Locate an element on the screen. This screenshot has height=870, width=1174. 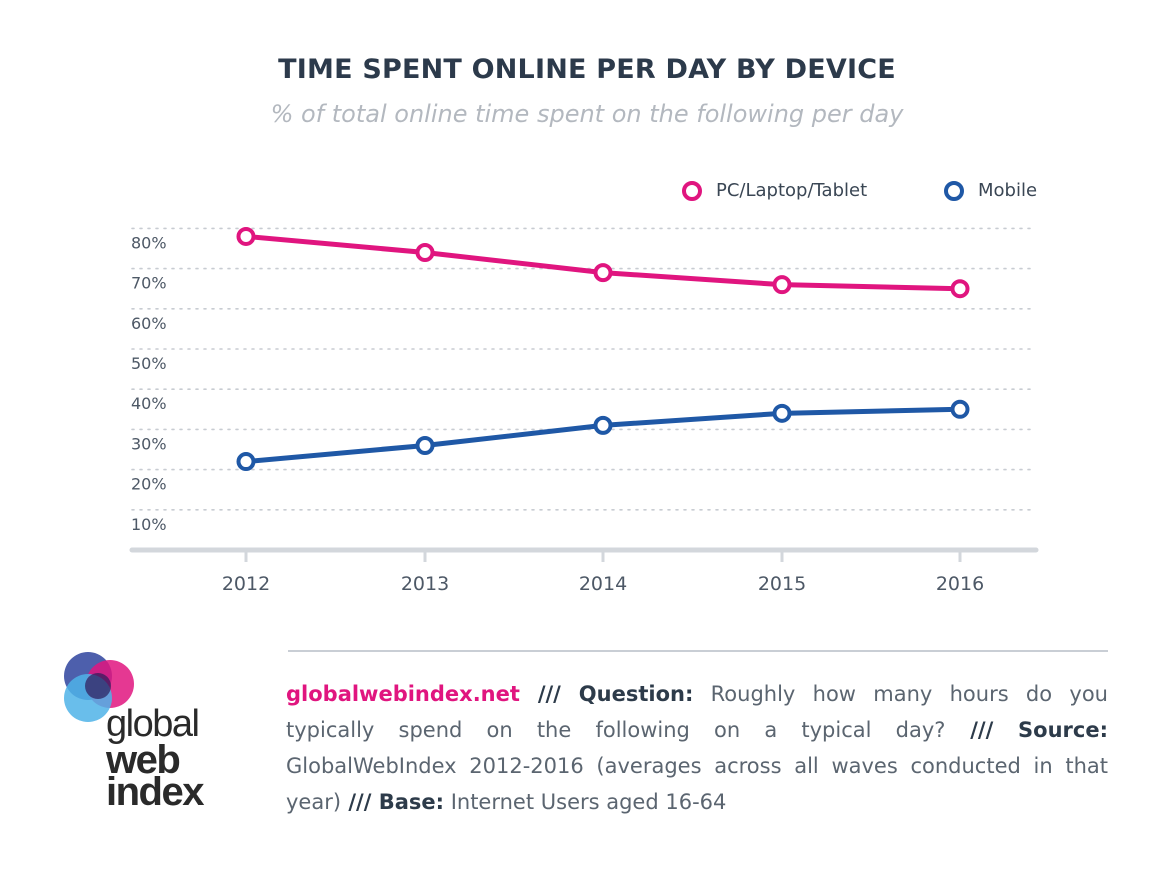
y-tick-label: 10% is located at coordinates (149, 524).